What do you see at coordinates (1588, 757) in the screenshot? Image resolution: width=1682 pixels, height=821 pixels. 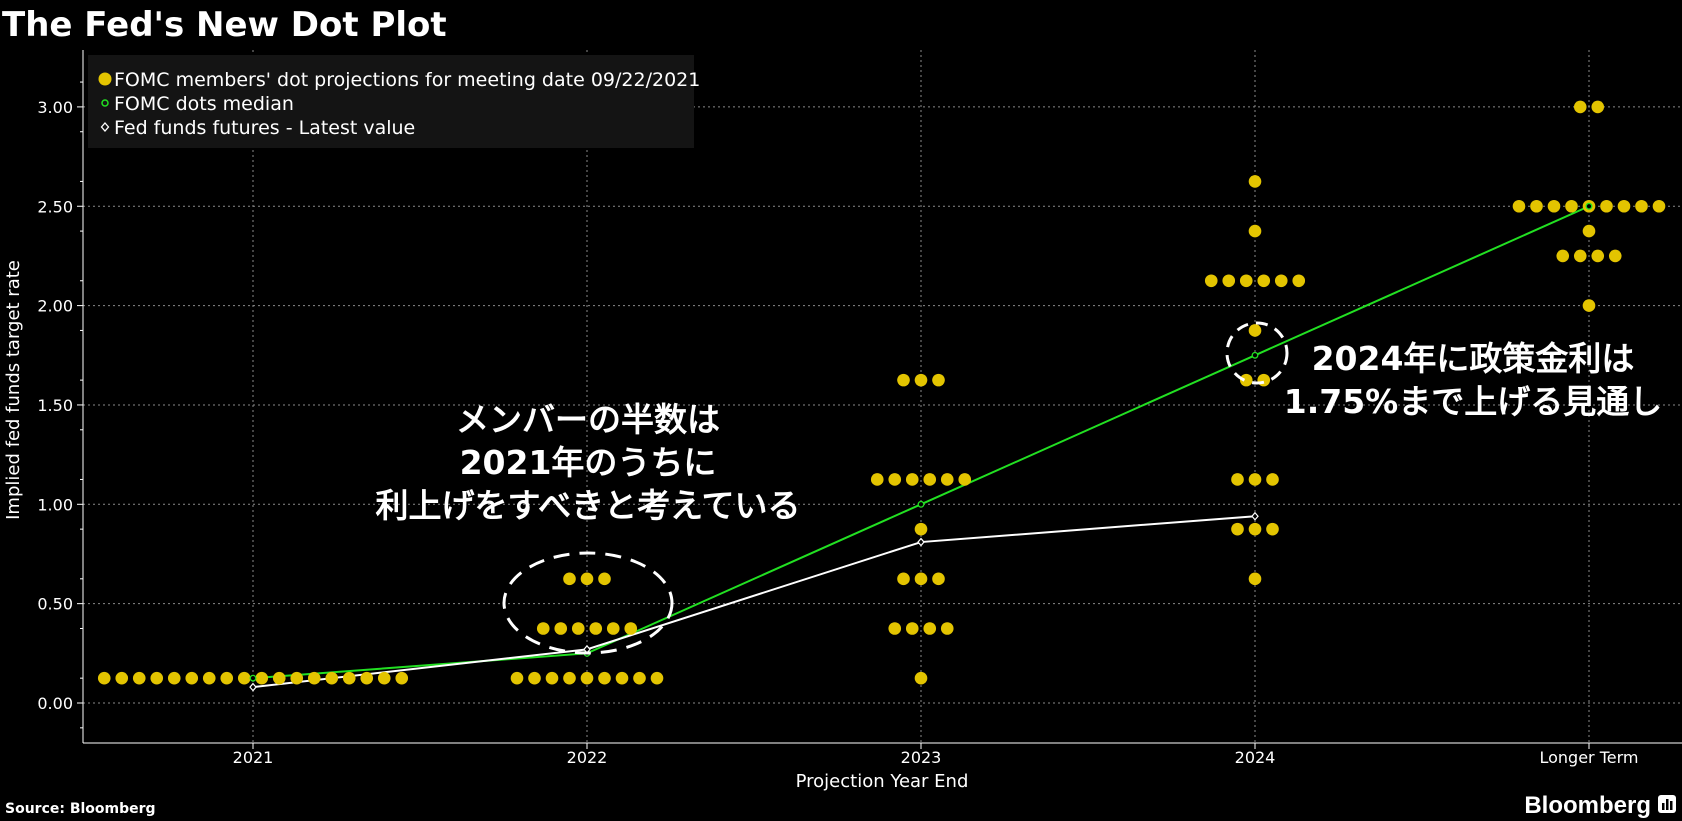 I see `x-tick-label: Longer Term` at bounding box center [1588, 757].